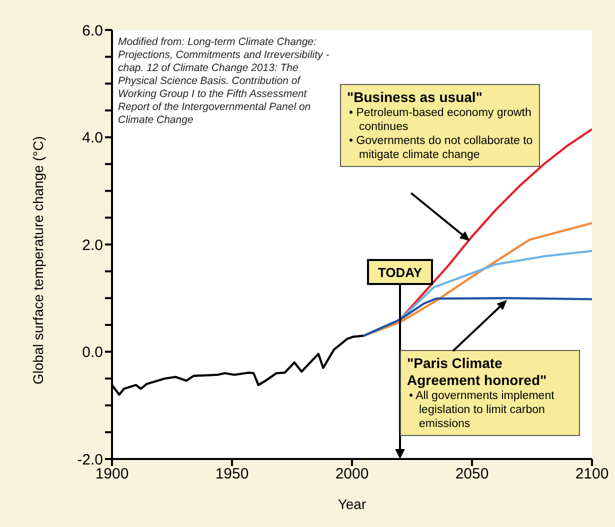  What do you see at coordinates (112, 474) in the screenshot?
I see `x-tick-label: 1900` at bounding box center [112, 474].